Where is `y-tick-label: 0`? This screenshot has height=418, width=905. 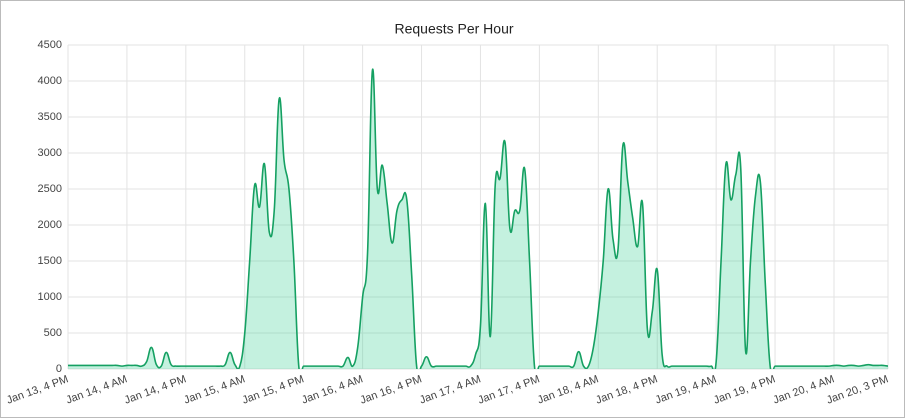
y-tick-label: 0 is located at coordinates (59, 369).